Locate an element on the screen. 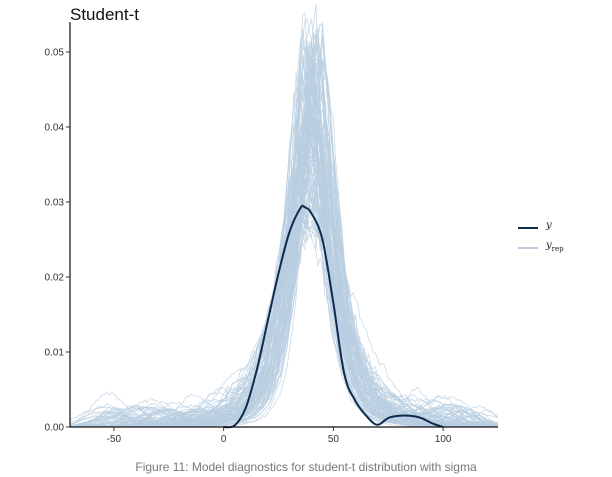 This screenshot has height=477, width=612. y-tick-label: 0.01 is located at coordinates (55, 353).